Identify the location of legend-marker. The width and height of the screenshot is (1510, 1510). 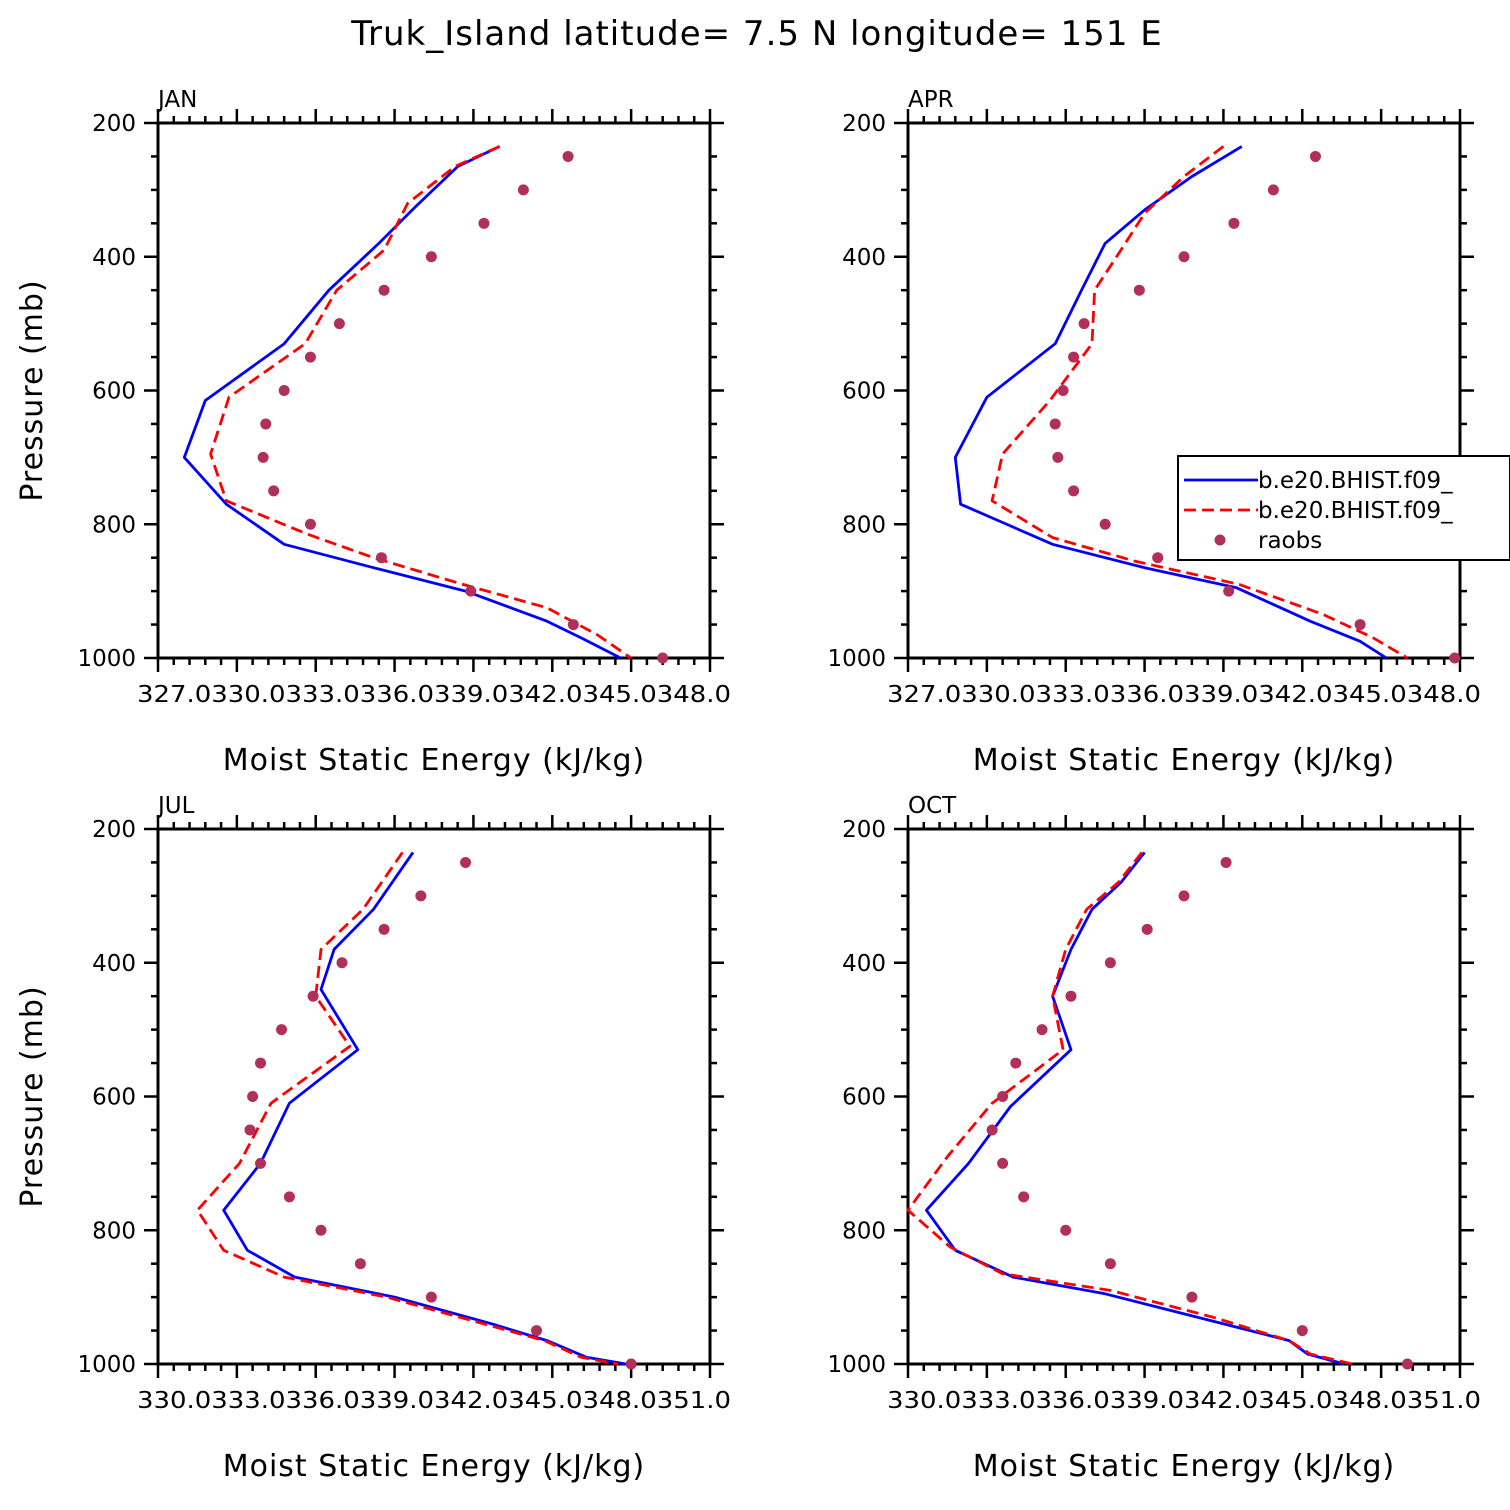
(1220, 540).